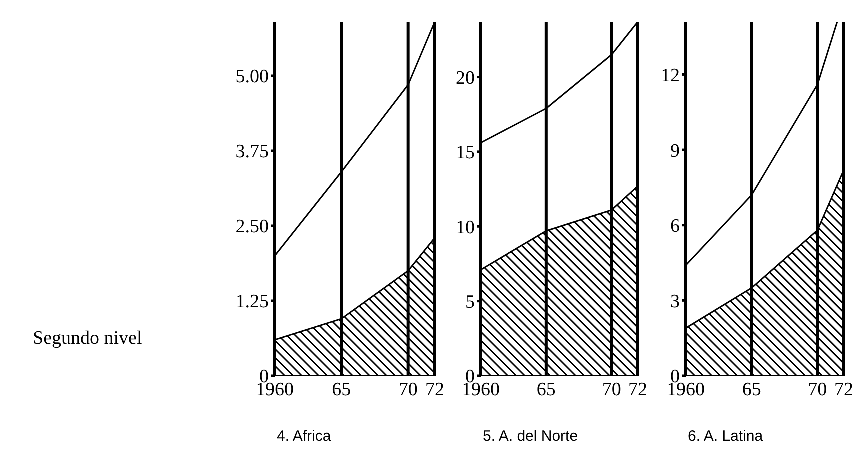 The width and height of the screenshot is (861, 456). What do you see at coordinates (252, 227) in the screenshot?
I see `y-tick-label: 2.50` at bounding box center [252, 227].